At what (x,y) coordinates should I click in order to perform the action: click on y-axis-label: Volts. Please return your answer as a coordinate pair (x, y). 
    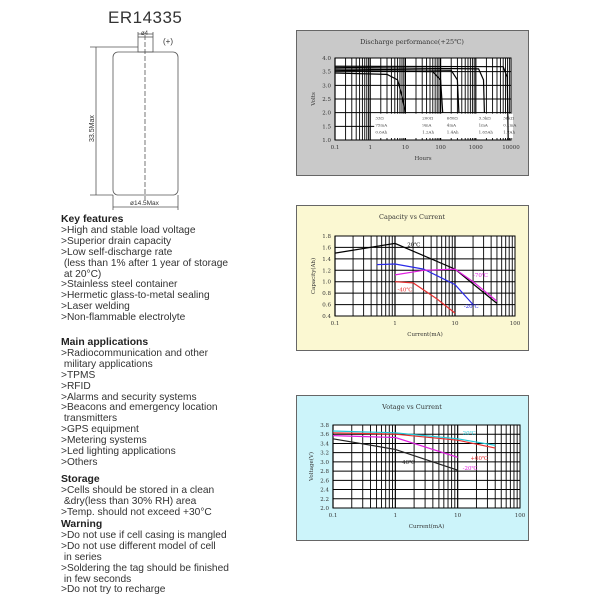
    Looking at the image, I should click on (314, 99).